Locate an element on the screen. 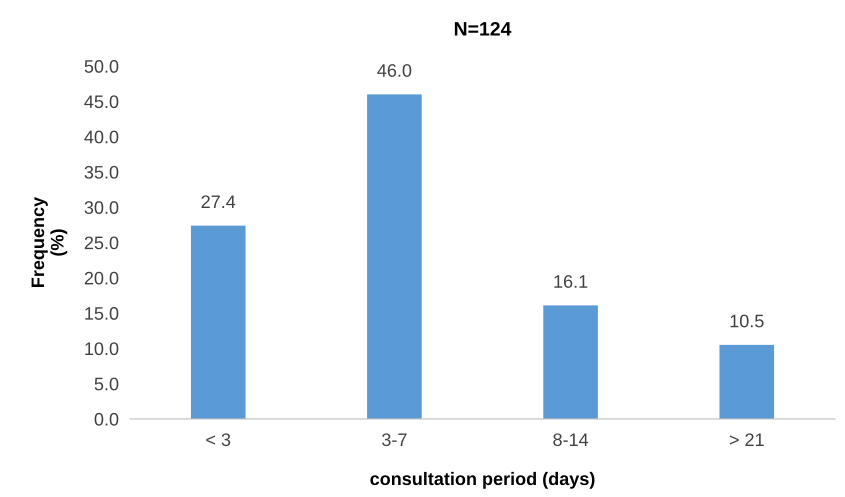 The width and height of the screenshot is (845, 497). x-axis-title: consultation period (days) is located at coordinates (482, 480).